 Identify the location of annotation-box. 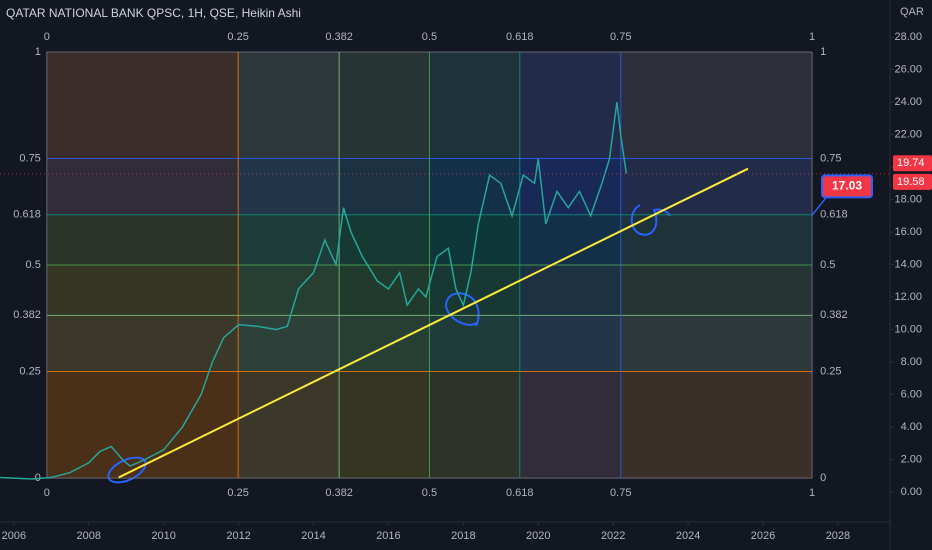
(847, 186).